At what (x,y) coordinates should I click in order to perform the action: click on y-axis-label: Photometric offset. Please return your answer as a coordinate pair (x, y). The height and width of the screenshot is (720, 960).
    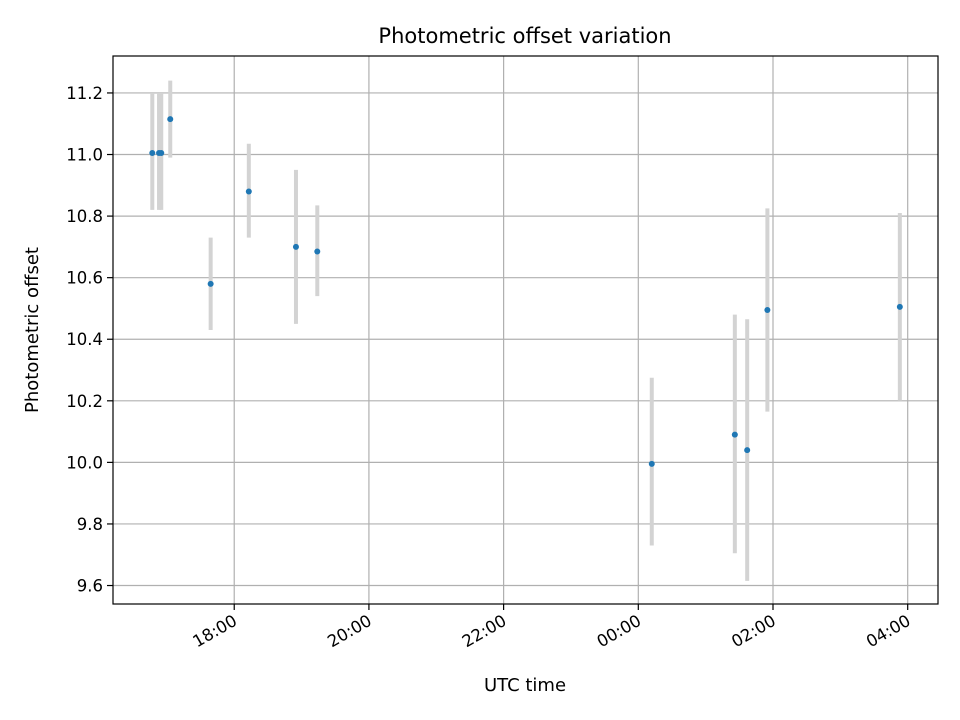
    Looking at the image, I should click on (32, 330).